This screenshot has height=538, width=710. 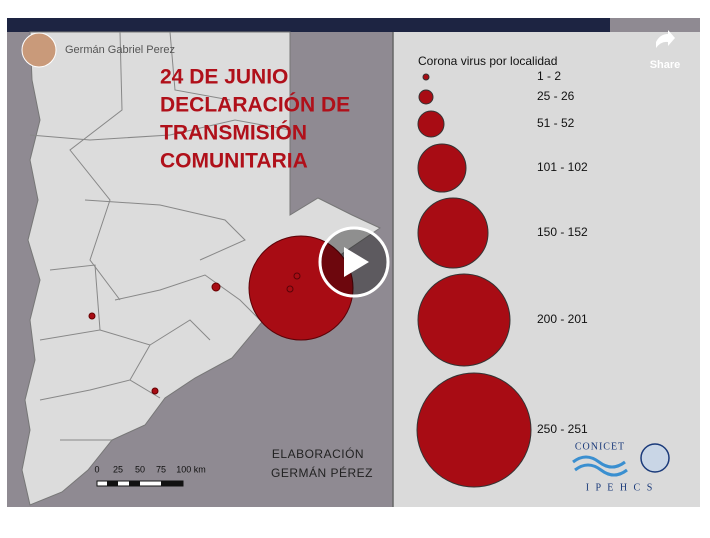 I want to click on case-circle, so click(x=301, y=288).